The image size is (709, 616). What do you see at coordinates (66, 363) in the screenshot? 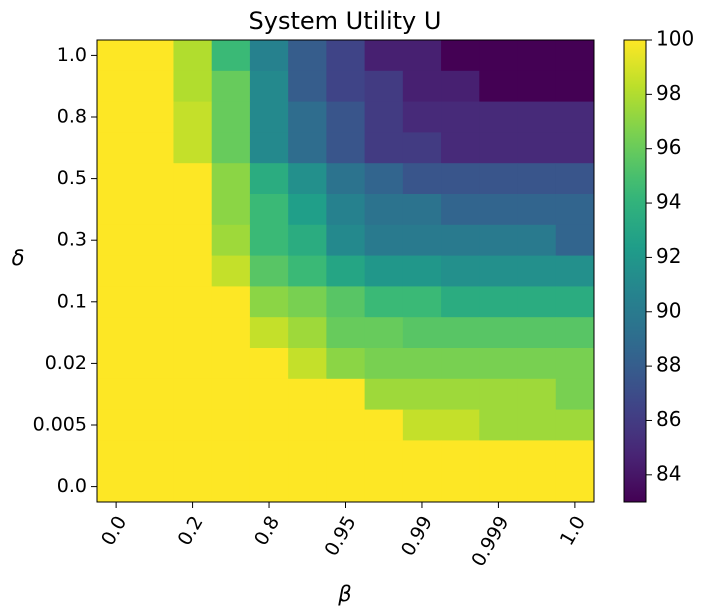
I see `y-tick-label: 0.02` at bounding box center [66, 363].